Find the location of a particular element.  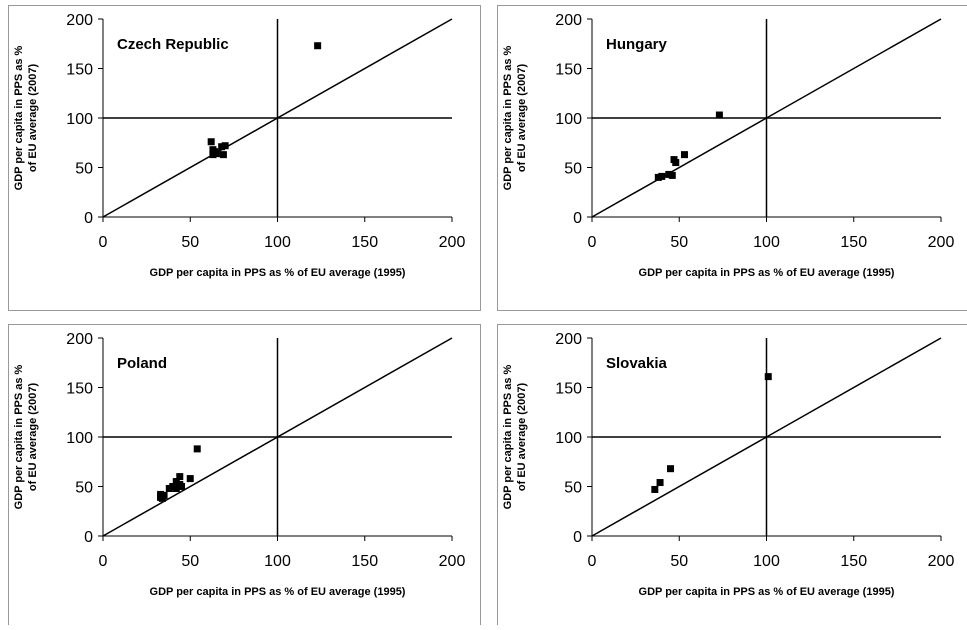

panel-title: Hungary is located at coordinates (637, 44).